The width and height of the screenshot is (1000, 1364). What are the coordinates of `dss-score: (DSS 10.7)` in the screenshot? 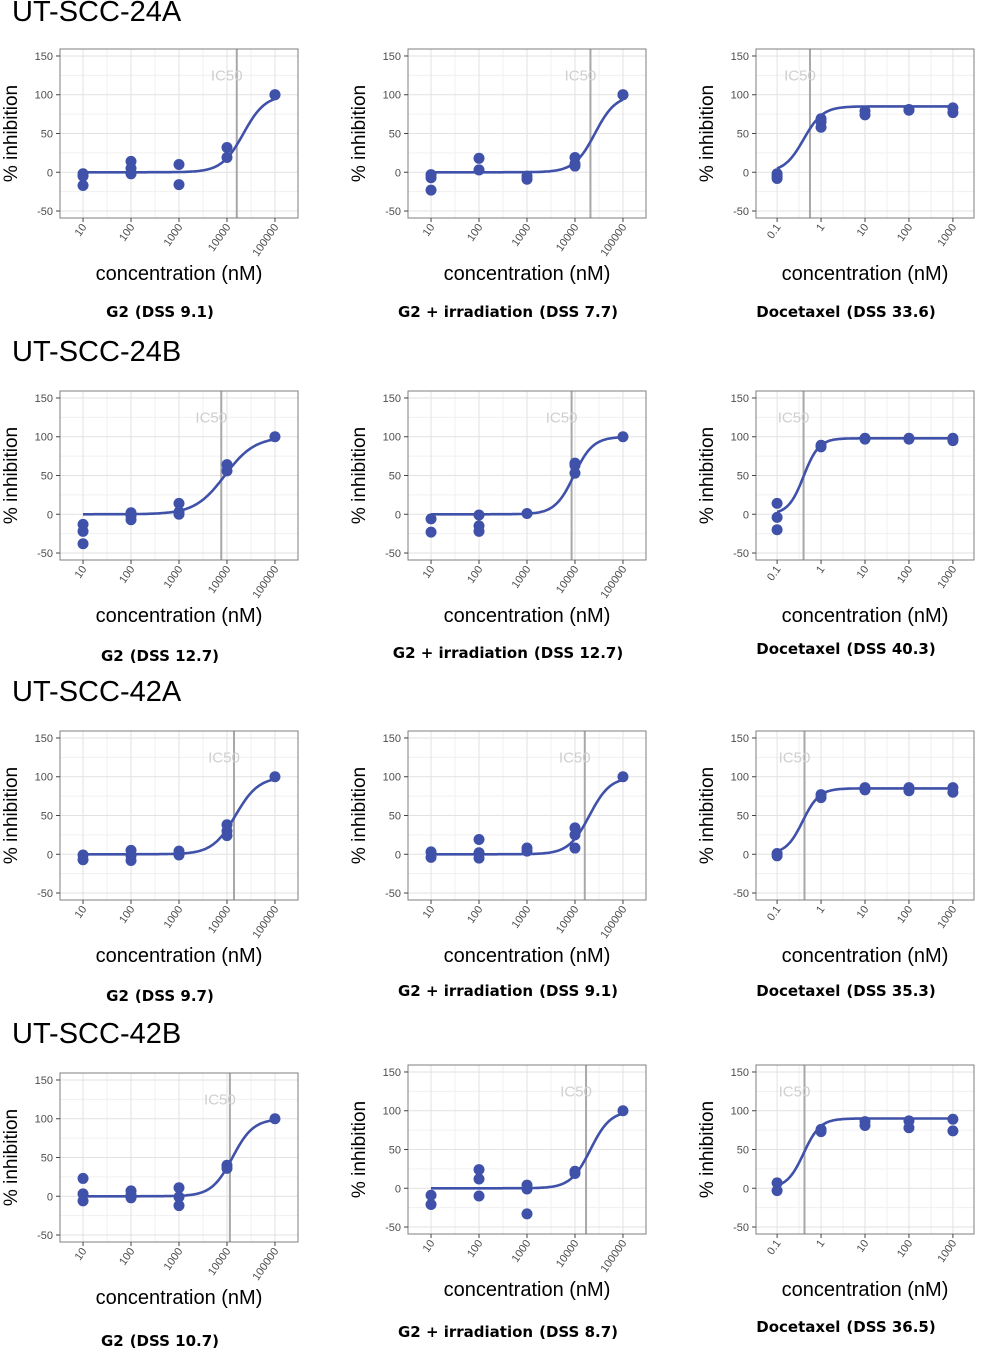 It's located at (174, 1341).